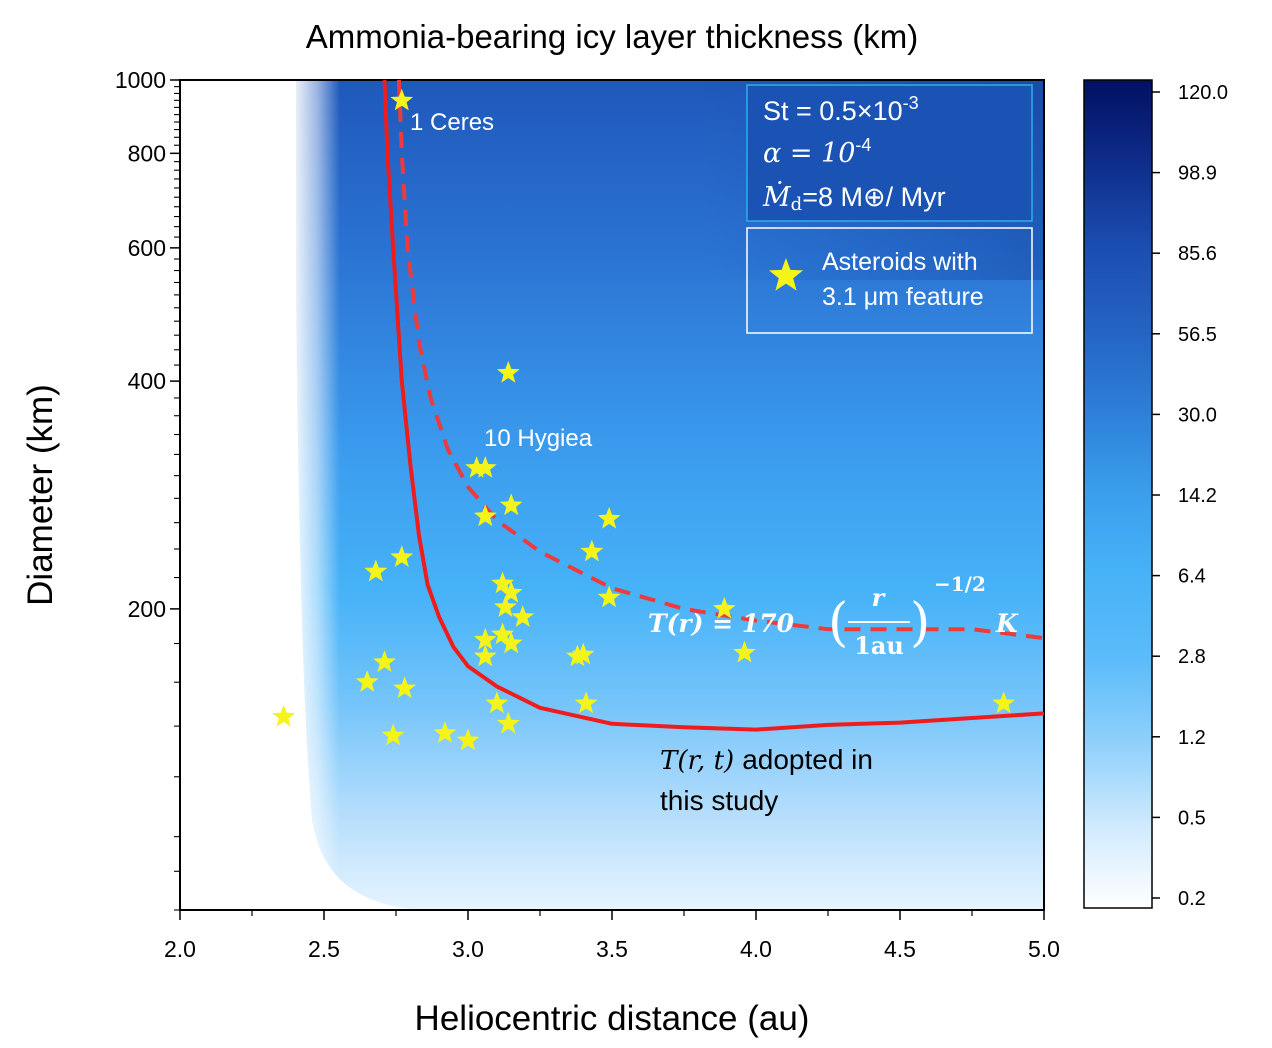 This screenshot has width=1272, height=1048. I want to click on legend: Asteroids with 3.1 μm feature, so click(889, 280).